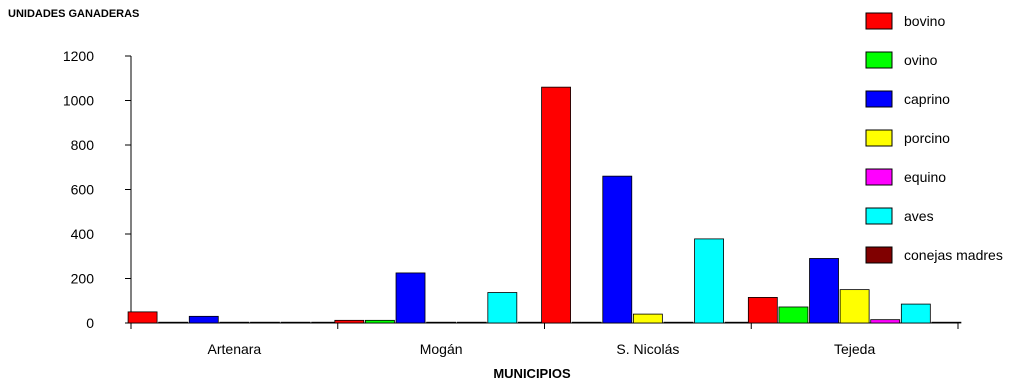  Describe the element at coordinates (647, 349) in the screenshot. I see `x-tick-label: S. Nicolás` at that location.